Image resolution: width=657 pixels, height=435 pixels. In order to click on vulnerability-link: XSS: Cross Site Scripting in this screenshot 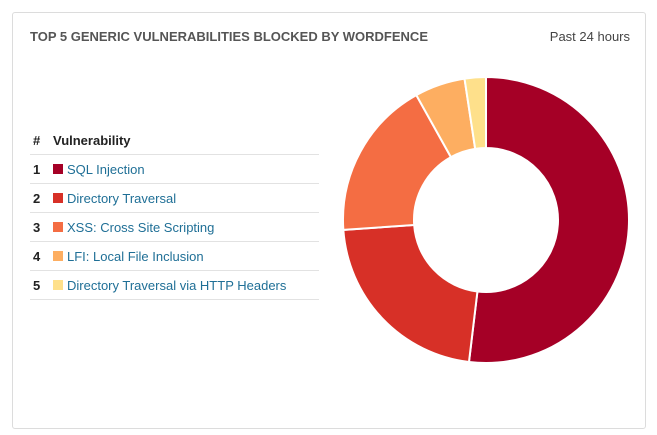, I will do `click(141, 227)`.